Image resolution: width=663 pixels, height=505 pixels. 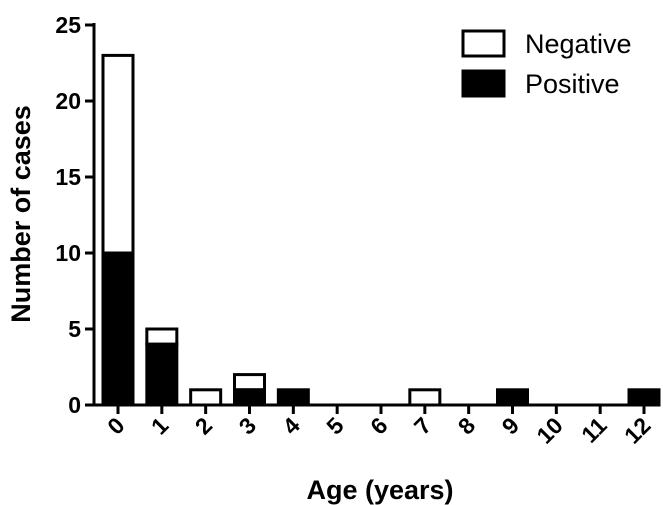 I want to click on x-tick-label: 6, so click(x=378, y=425).